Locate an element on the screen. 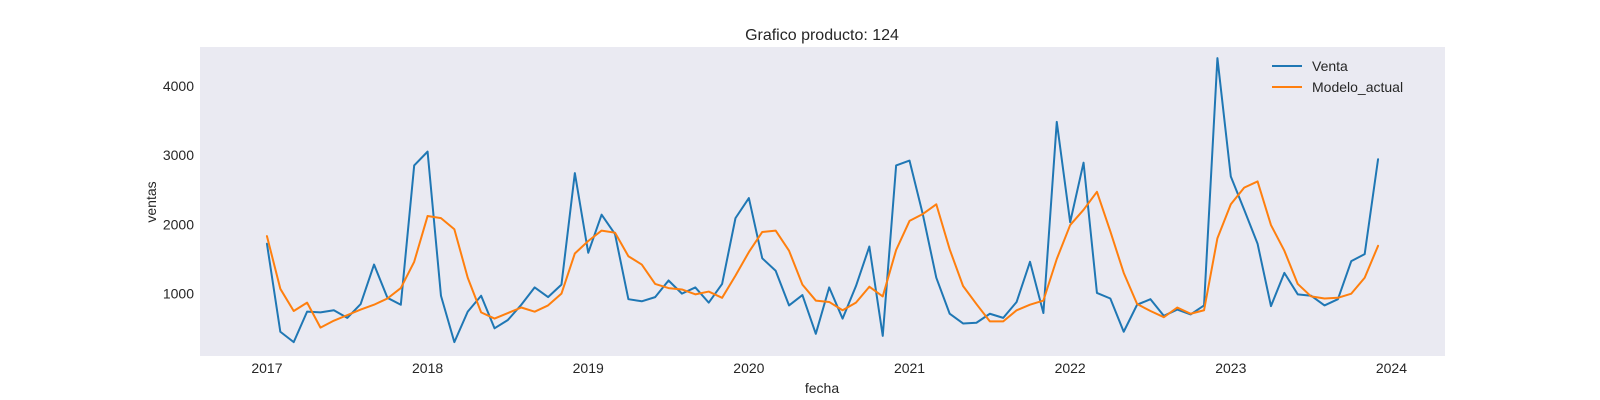 The height and width of the screenshot is (400, 1600). chart-title: Grafico producto: 124 is located at coordinates (822, 35).